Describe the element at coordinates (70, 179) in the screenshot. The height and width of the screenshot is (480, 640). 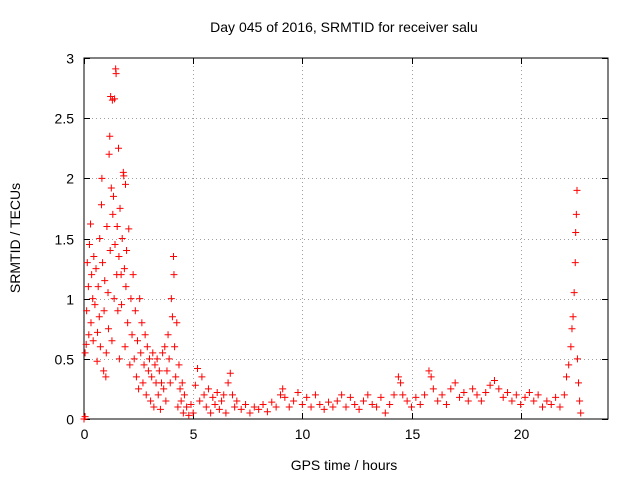
I see `y-tick-label: 2` at that location.